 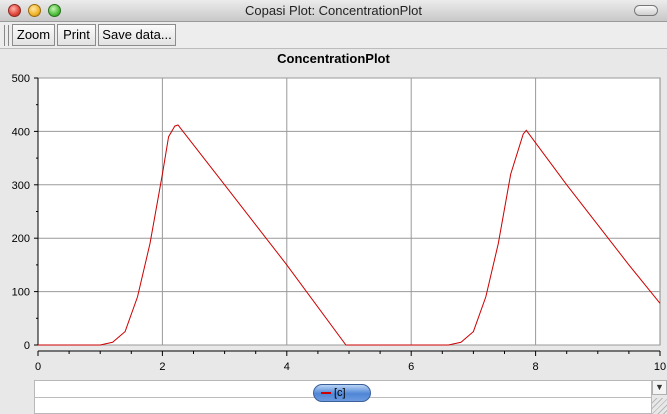 What do you see at coordinates (333, 58) in the screenshot?
I see `plot-title: ConcentrationPlot` at bounding box center [333, 58].